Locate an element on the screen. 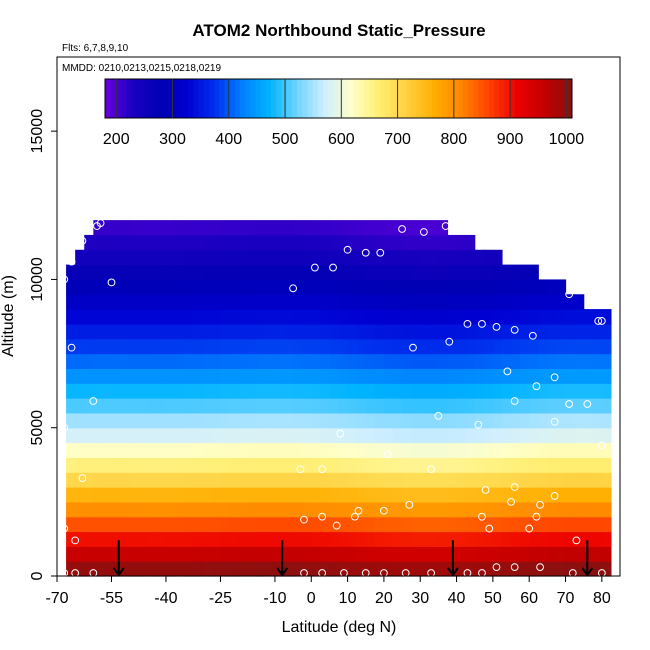 This screenshot has height=650, width=650. y-tick-label: 10000 is located at coordinates (37, 279).